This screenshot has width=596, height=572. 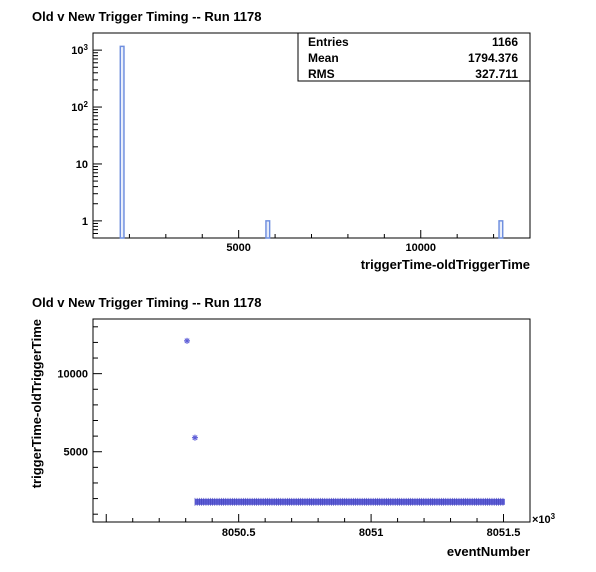 I want to click on scatter-points, so click(x=191, y=389).